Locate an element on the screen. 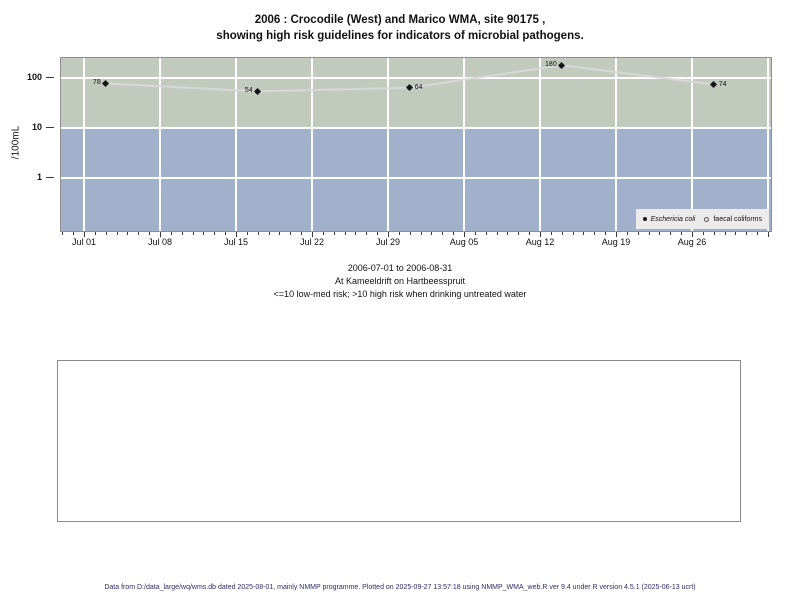 Image resolution: width=800 pixels, height=600 pixels. data-point-label: 180 is located at coordinates (551, 65).